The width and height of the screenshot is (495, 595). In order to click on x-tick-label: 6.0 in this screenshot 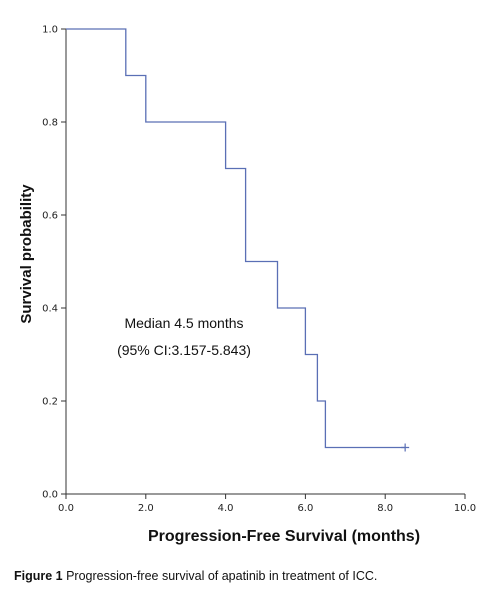, I will do `click(305, 508)`.